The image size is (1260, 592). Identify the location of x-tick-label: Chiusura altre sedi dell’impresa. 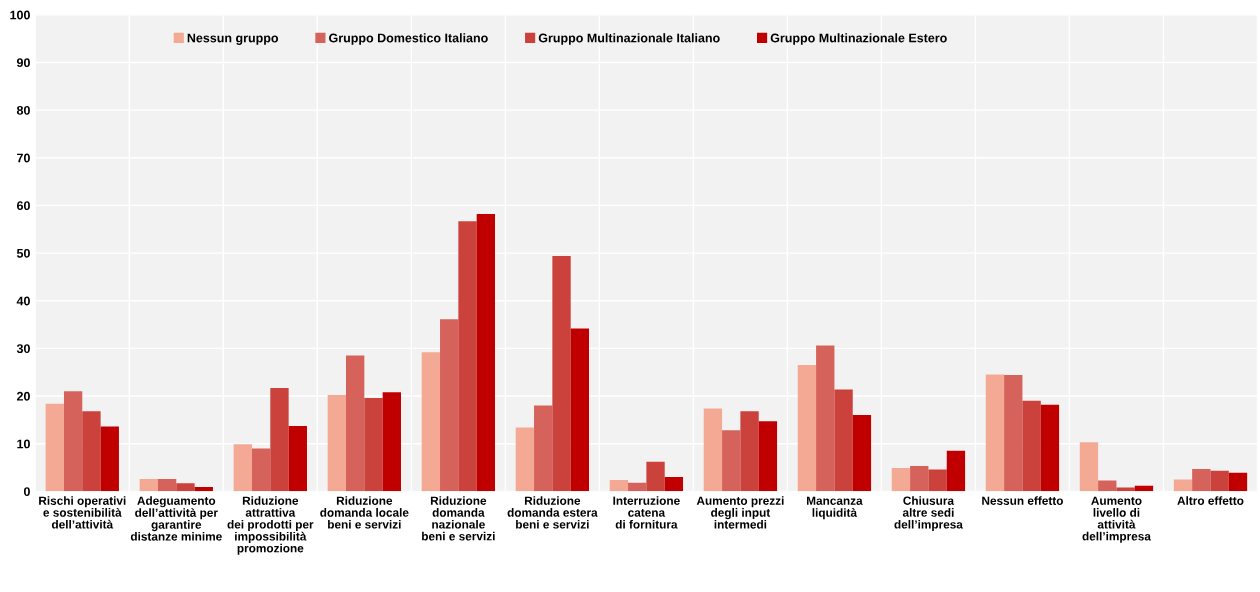
(928, 513).